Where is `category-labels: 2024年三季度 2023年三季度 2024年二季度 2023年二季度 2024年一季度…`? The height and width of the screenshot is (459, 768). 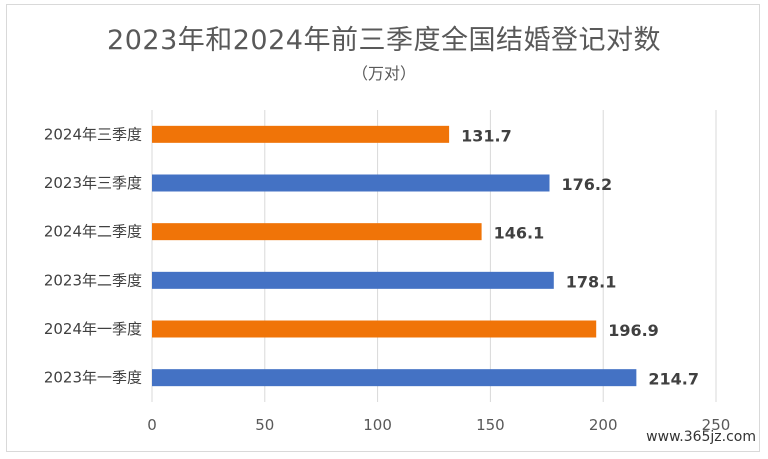
category-labels: 2024年三季度 2023年三季度 2024年二季度 2023年二季度 2024年一季度… is located at coordinates (93, 255).